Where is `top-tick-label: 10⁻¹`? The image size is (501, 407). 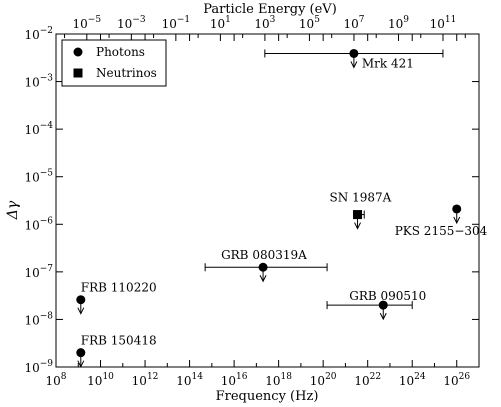 top-tick-label: 10⁻¹ is located at coordinates (176, 23).